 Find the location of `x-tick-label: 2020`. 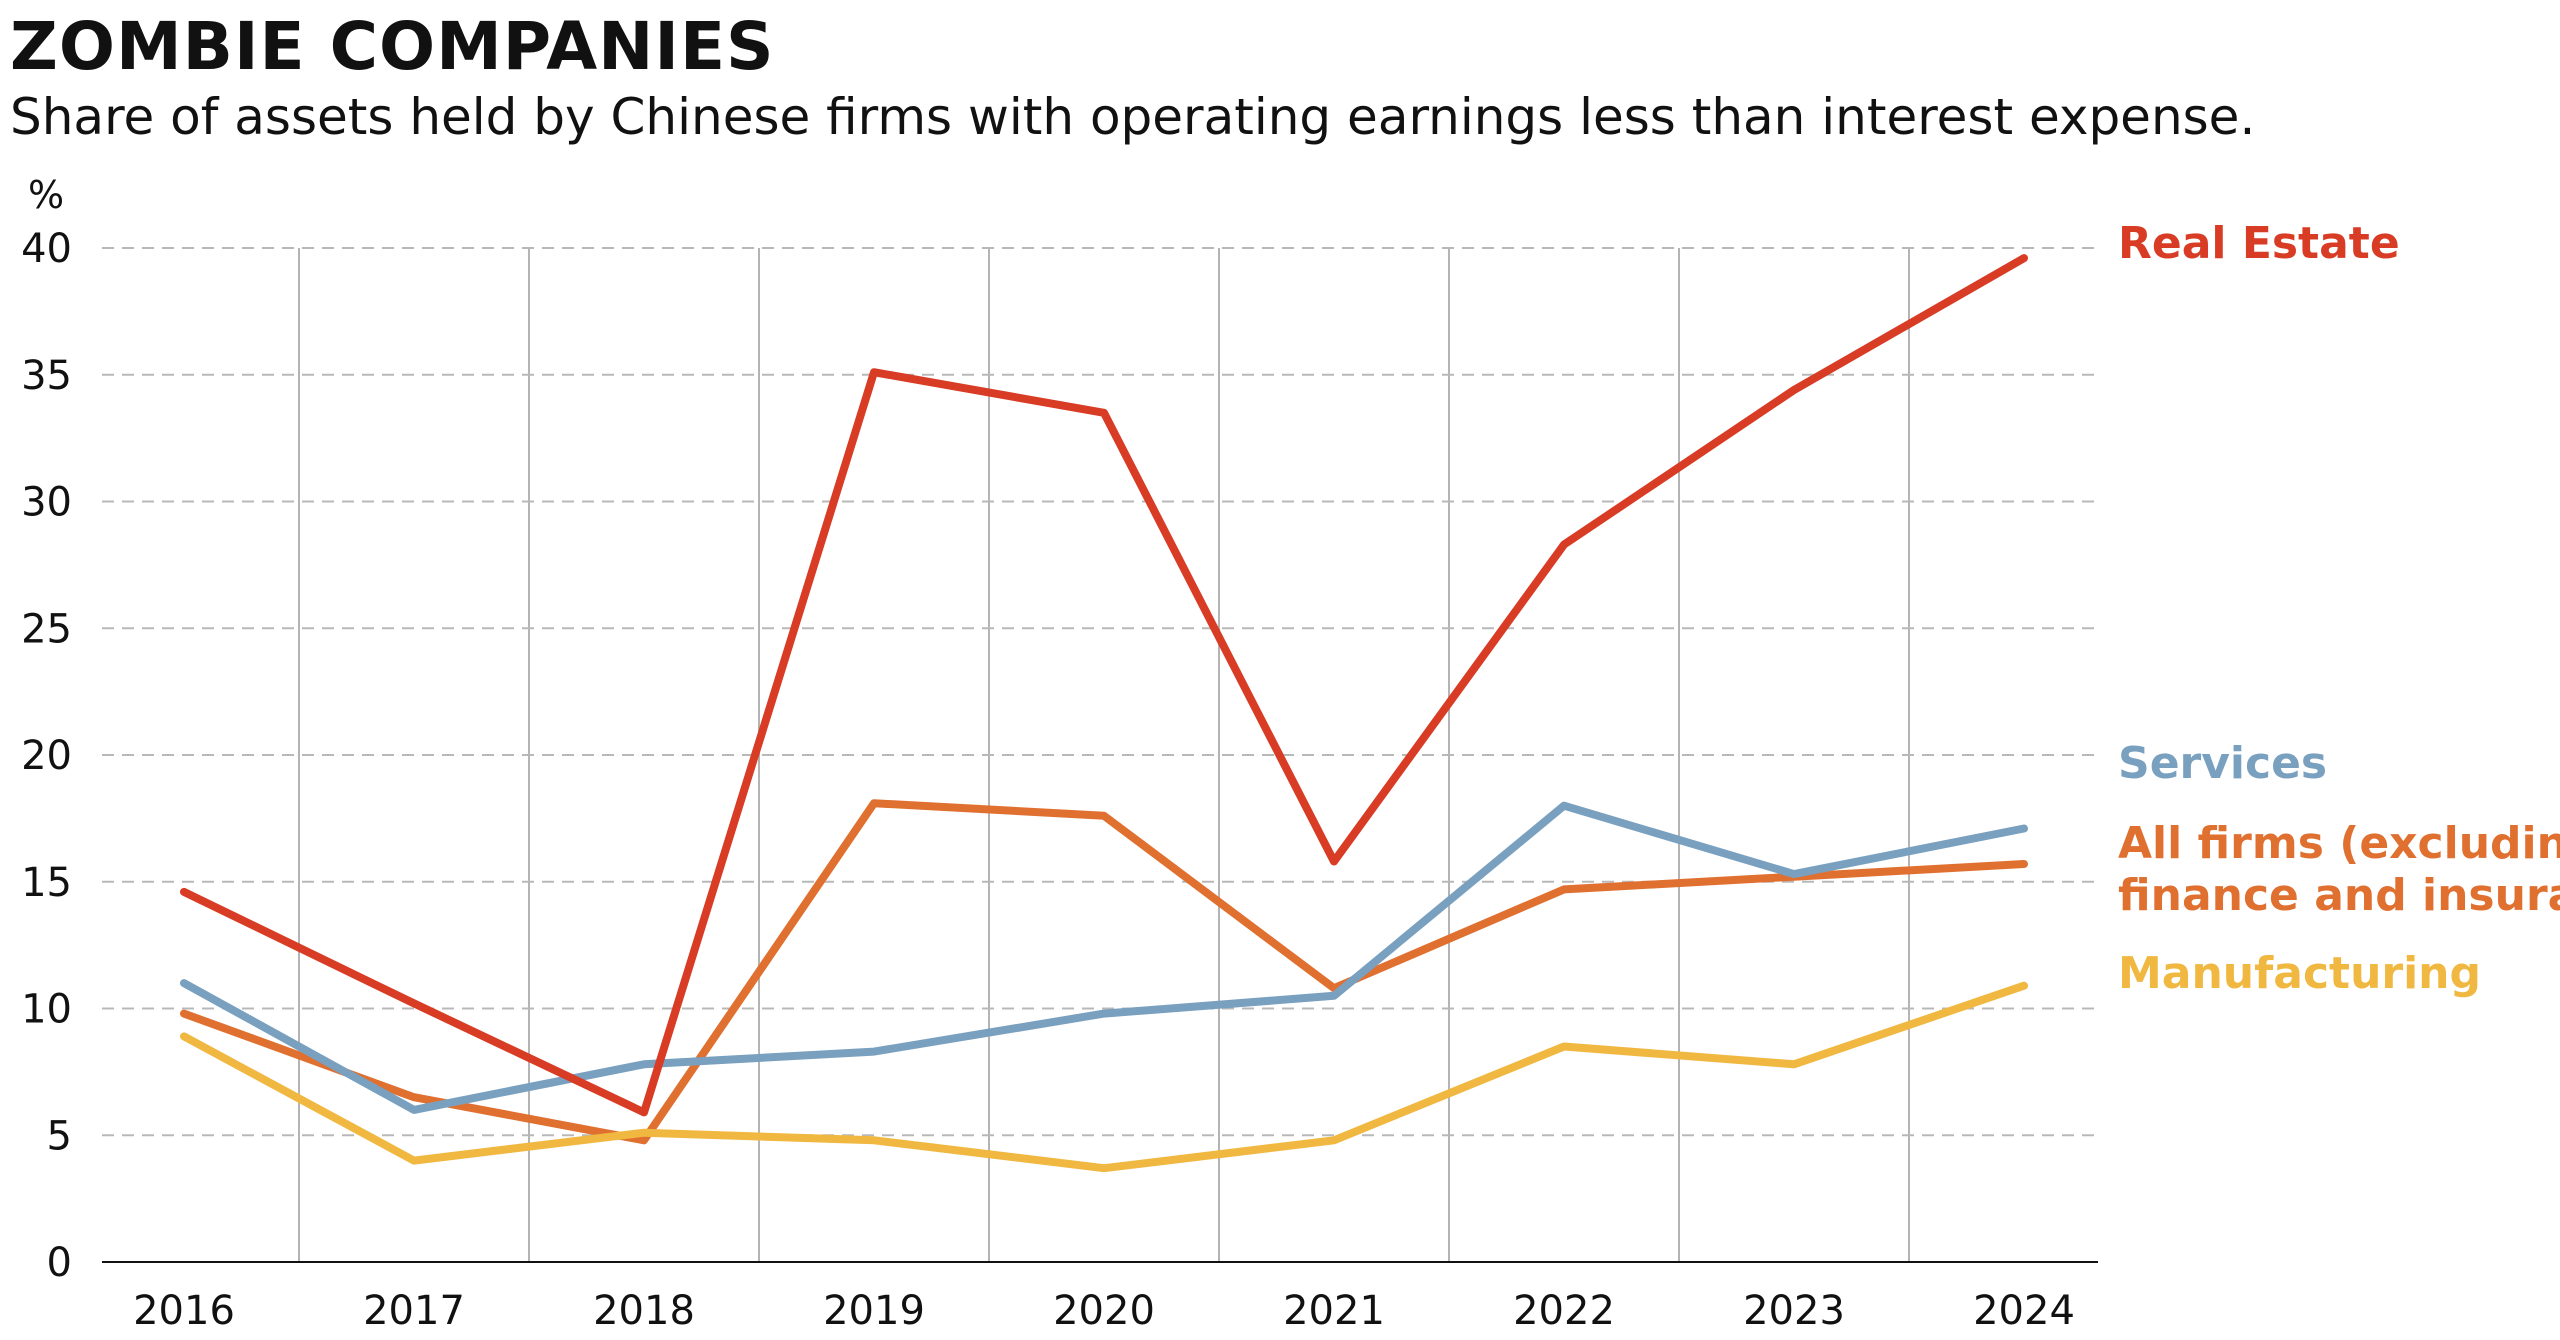

x-tick-label: 2020 is located at coordinates (1104, 1311).